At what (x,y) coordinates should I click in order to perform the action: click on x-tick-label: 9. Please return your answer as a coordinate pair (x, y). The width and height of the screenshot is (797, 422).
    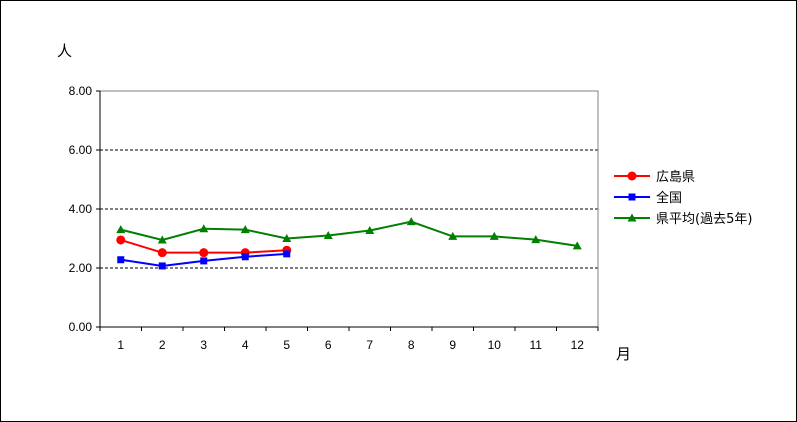
    Looking at the image, I should click on (452, 345).